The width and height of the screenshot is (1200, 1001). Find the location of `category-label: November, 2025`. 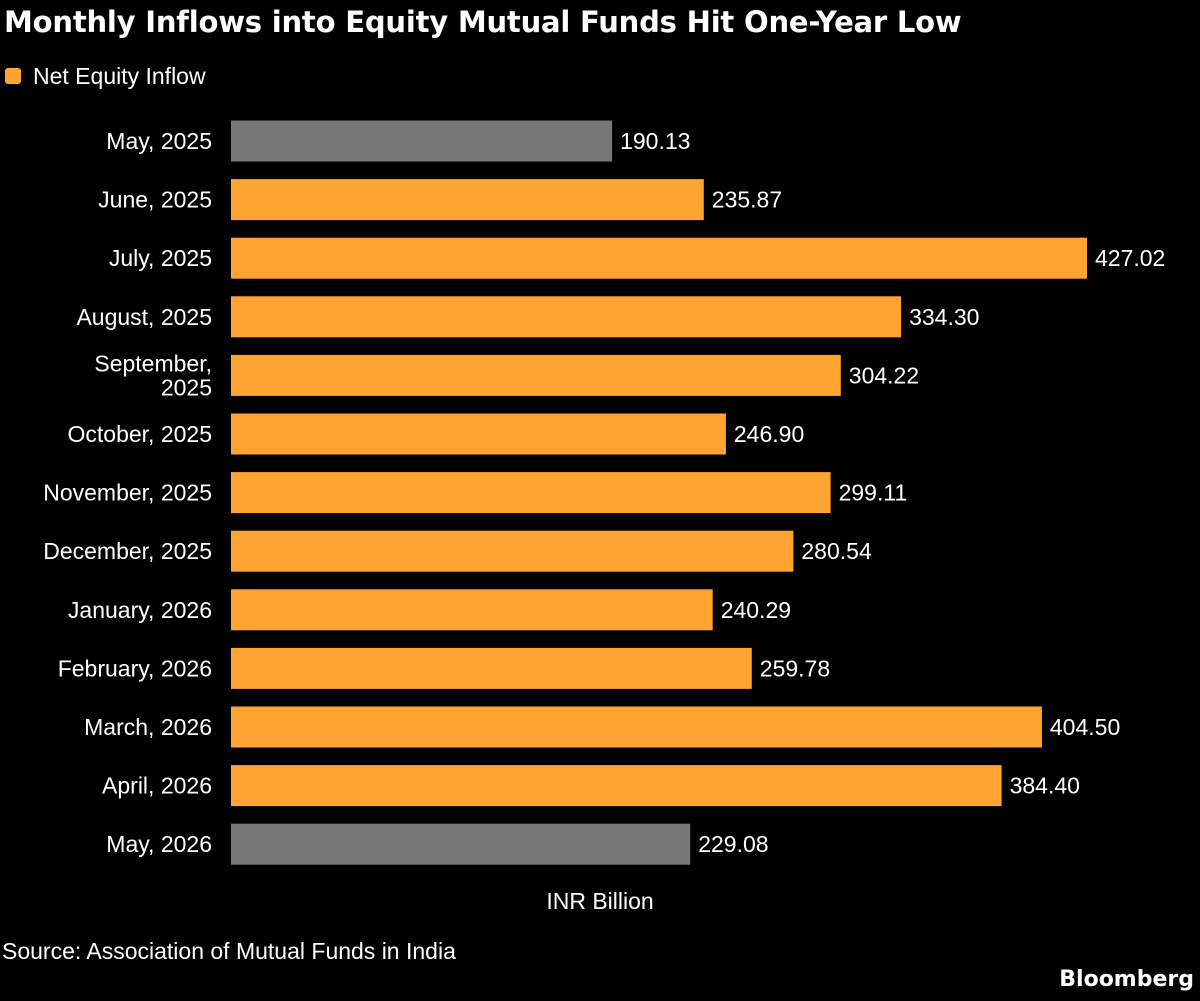

category-label: November, 2025 is located at coordinates (127, 493).